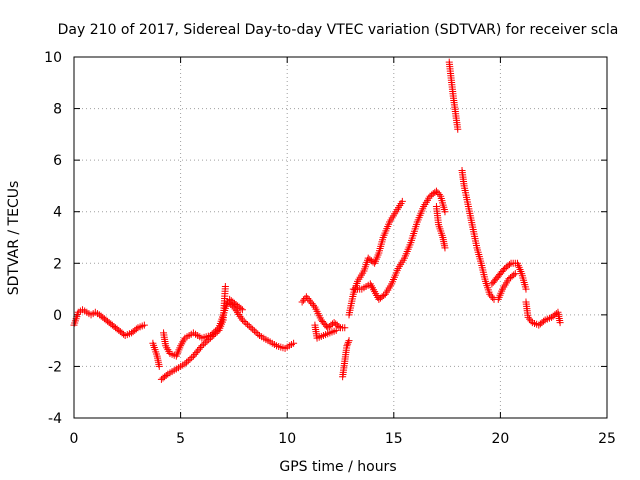 The width and height of the screenshot is (640, 480). What do you see at coordinates (57, 161) in the screenshot?
I see `y-tick-label: 6` at bounding box center [57, 161].